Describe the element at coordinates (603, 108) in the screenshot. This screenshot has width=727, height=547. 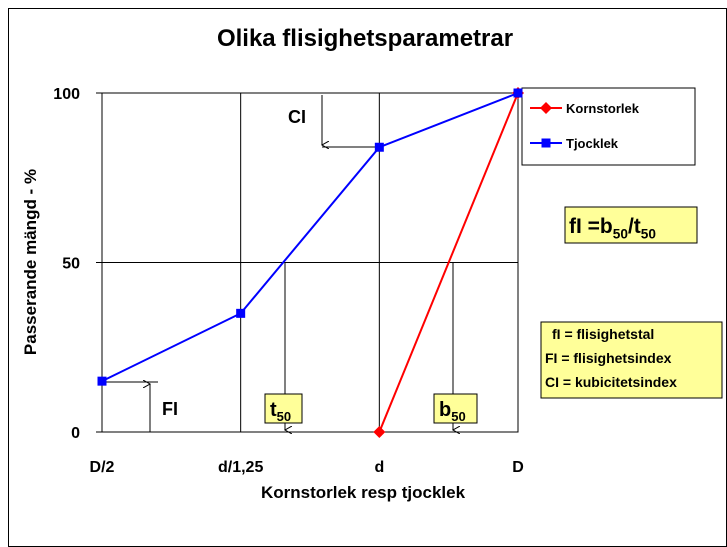
I see `legend-label: Kornstorlek` at that location.